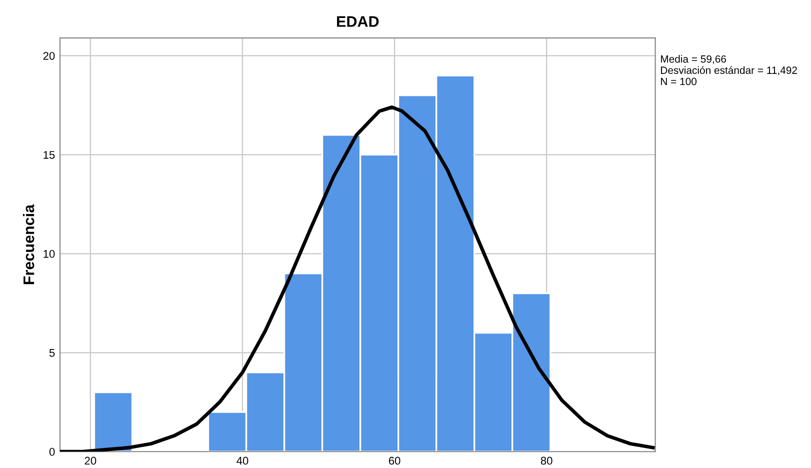  I want to click on y-axis-title: Frecuencia, so click(28, 244).